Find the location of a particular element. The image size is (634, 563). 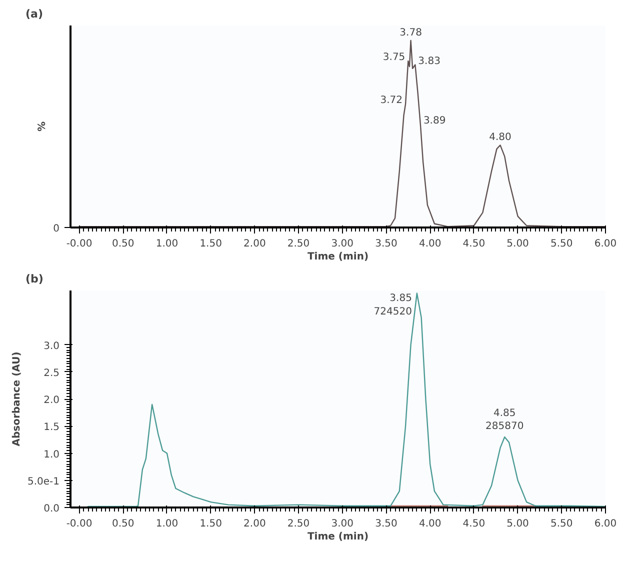

y-tick-label: 2.0 is located at coordinates (52, 400).